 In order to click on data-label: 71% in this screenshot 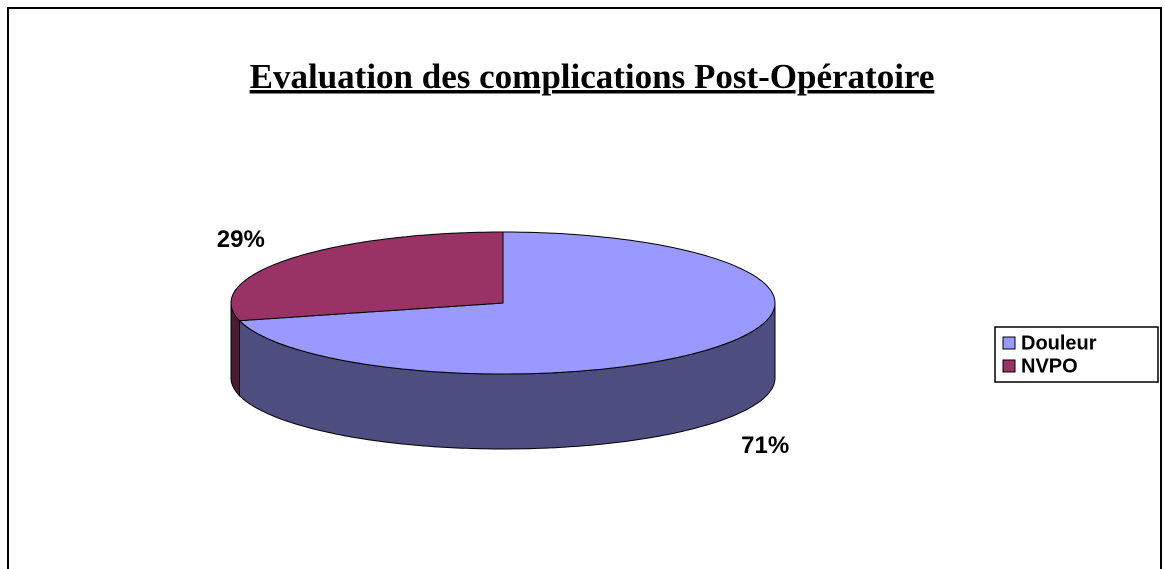, I will do `click(765, 445)`.